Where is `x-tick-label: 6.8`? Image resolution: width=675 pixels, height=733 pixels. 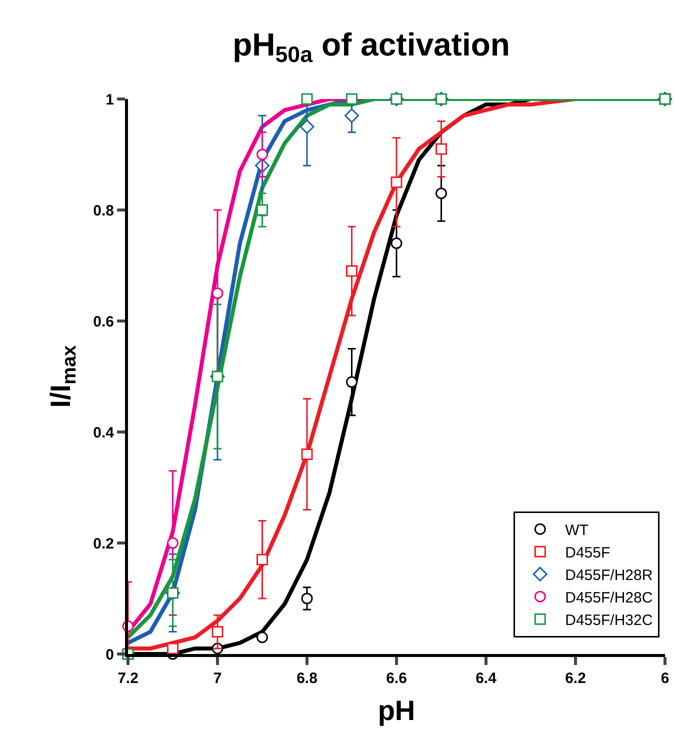 x-tick-label: 6.8 is located at coordinates (307, 678).